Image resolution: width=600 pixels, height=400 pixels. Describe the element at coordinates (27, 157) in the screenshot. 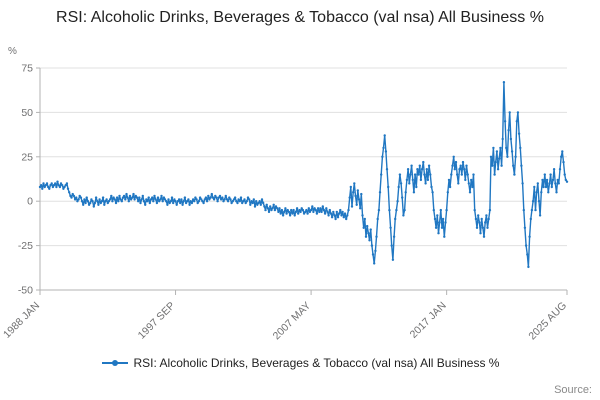

I see `y-tick-label: 25` at that location.